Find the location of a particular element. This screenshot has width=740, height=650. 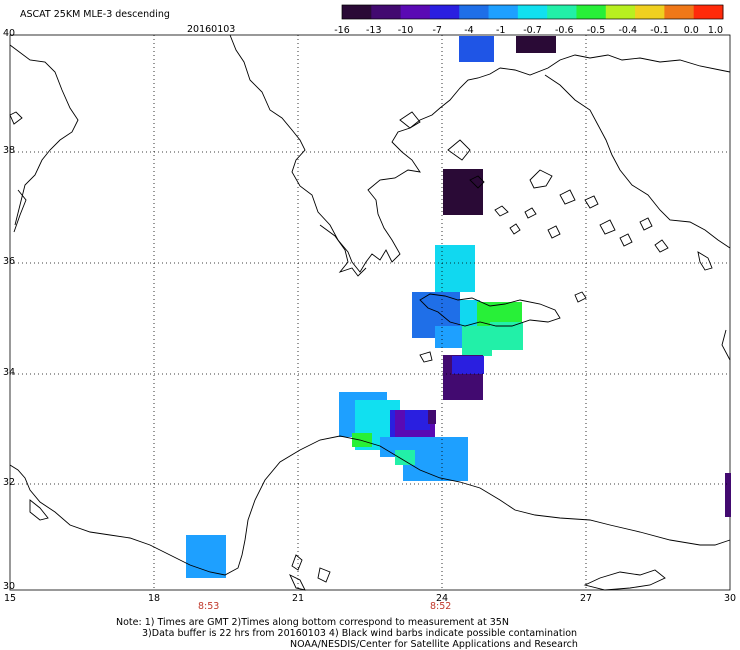

lon-labels: 15 18 21 24 27 30 is located at coordinates (370, 598).